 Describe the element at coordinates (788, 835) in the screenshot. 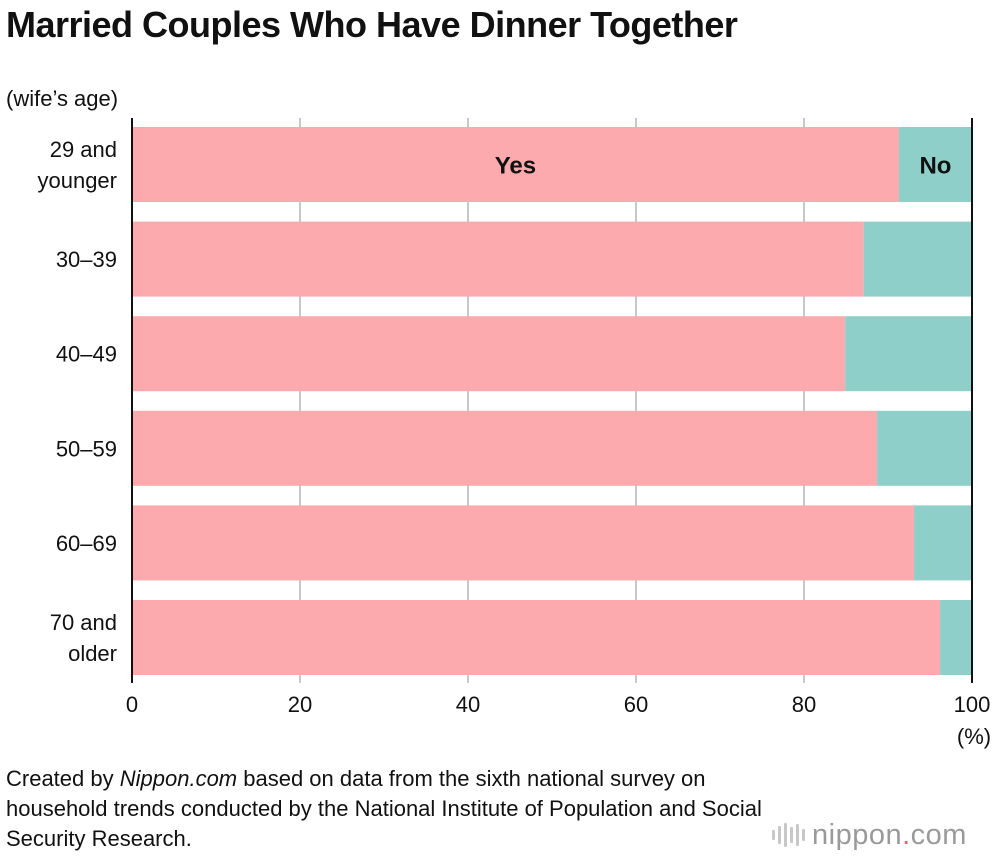

I see `sound-wave-icon` at that location.